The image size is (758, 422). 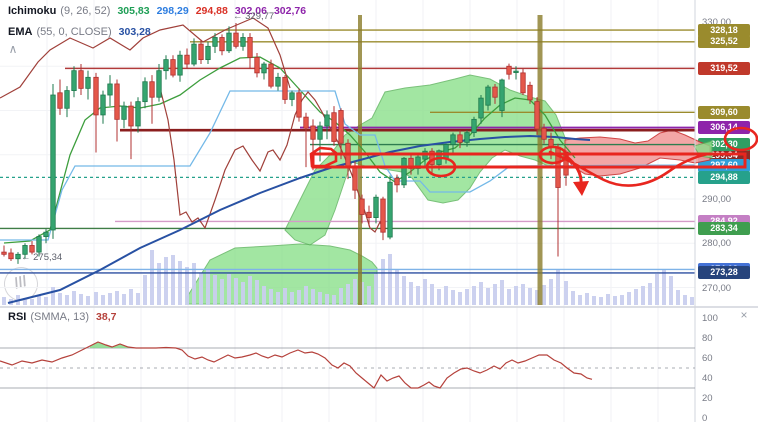 I want to click on price-axis-tick: 290,00, so click(x=717, y=199).